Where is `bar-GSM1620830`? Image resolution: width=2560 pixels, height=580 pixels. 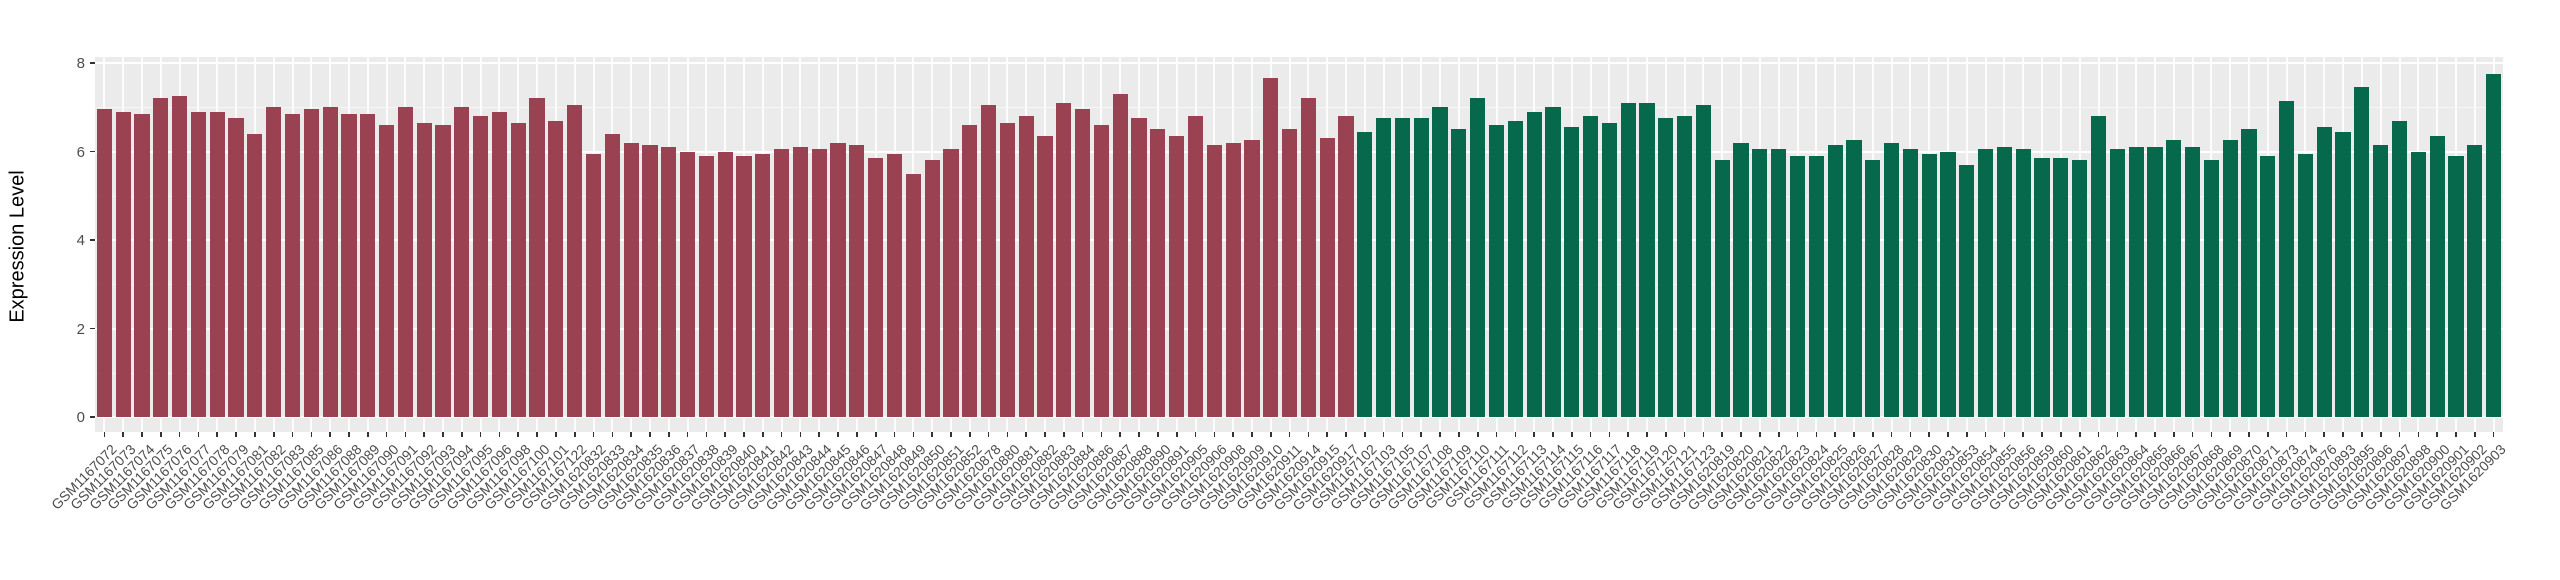 bar-GSM1620830 is located at coordinates (1929, 285).